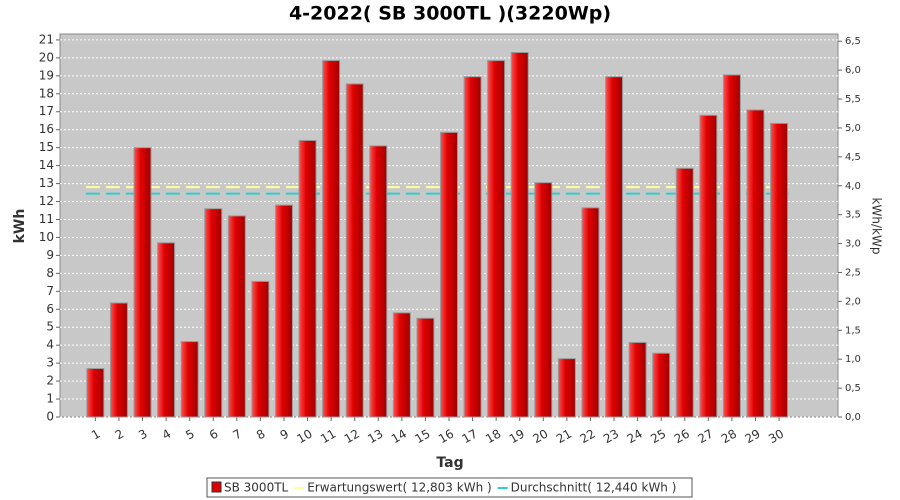 This screenshot has height=500, width=900. What do you see at coordinates (46, 219) in the screenshot?
I see `y-tick-label: 11` at bounding box center [46, 219].